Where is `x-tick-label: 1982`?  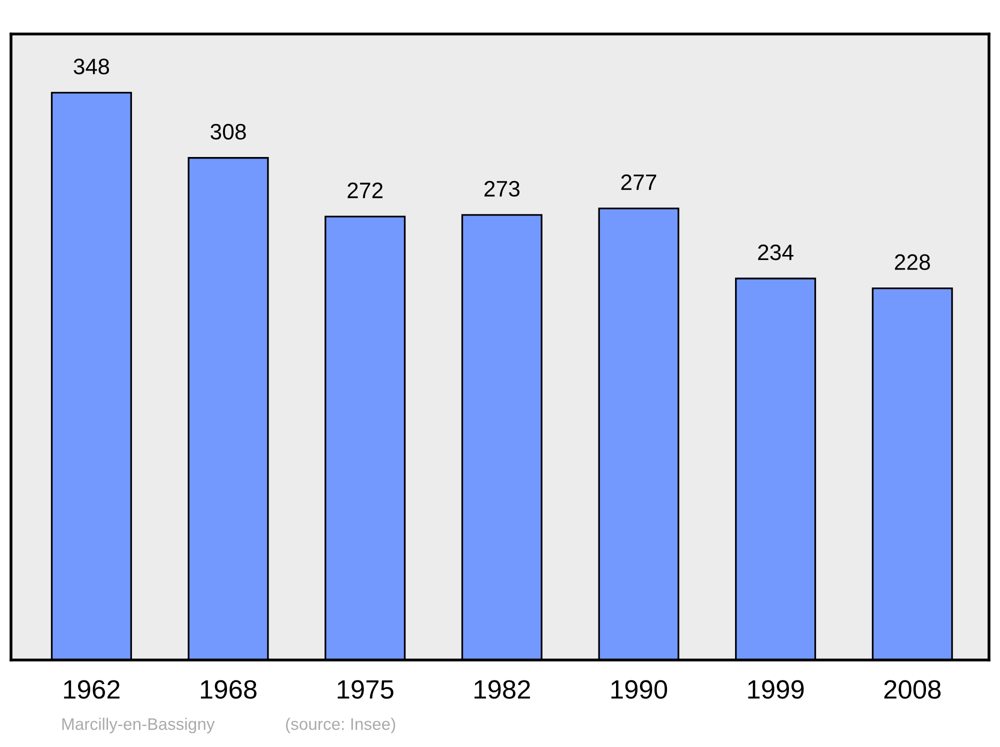
x-tick-label: 1982 is located at coordinates (502, 689).